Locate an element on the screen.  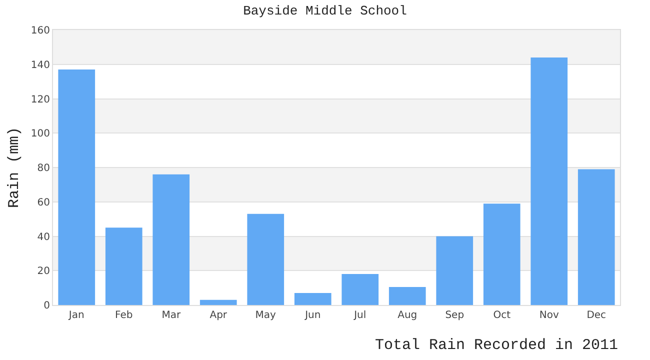
text: Total Rain Recorded in 2011 is located at coordinates (496, 345).